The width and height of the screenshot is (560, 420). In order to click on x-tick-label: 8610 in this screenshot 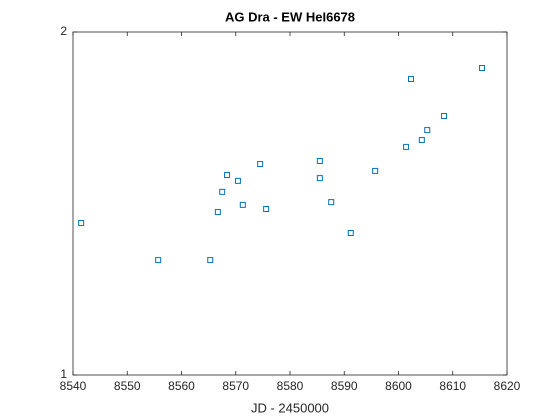, I will do `click(452, 386)`.